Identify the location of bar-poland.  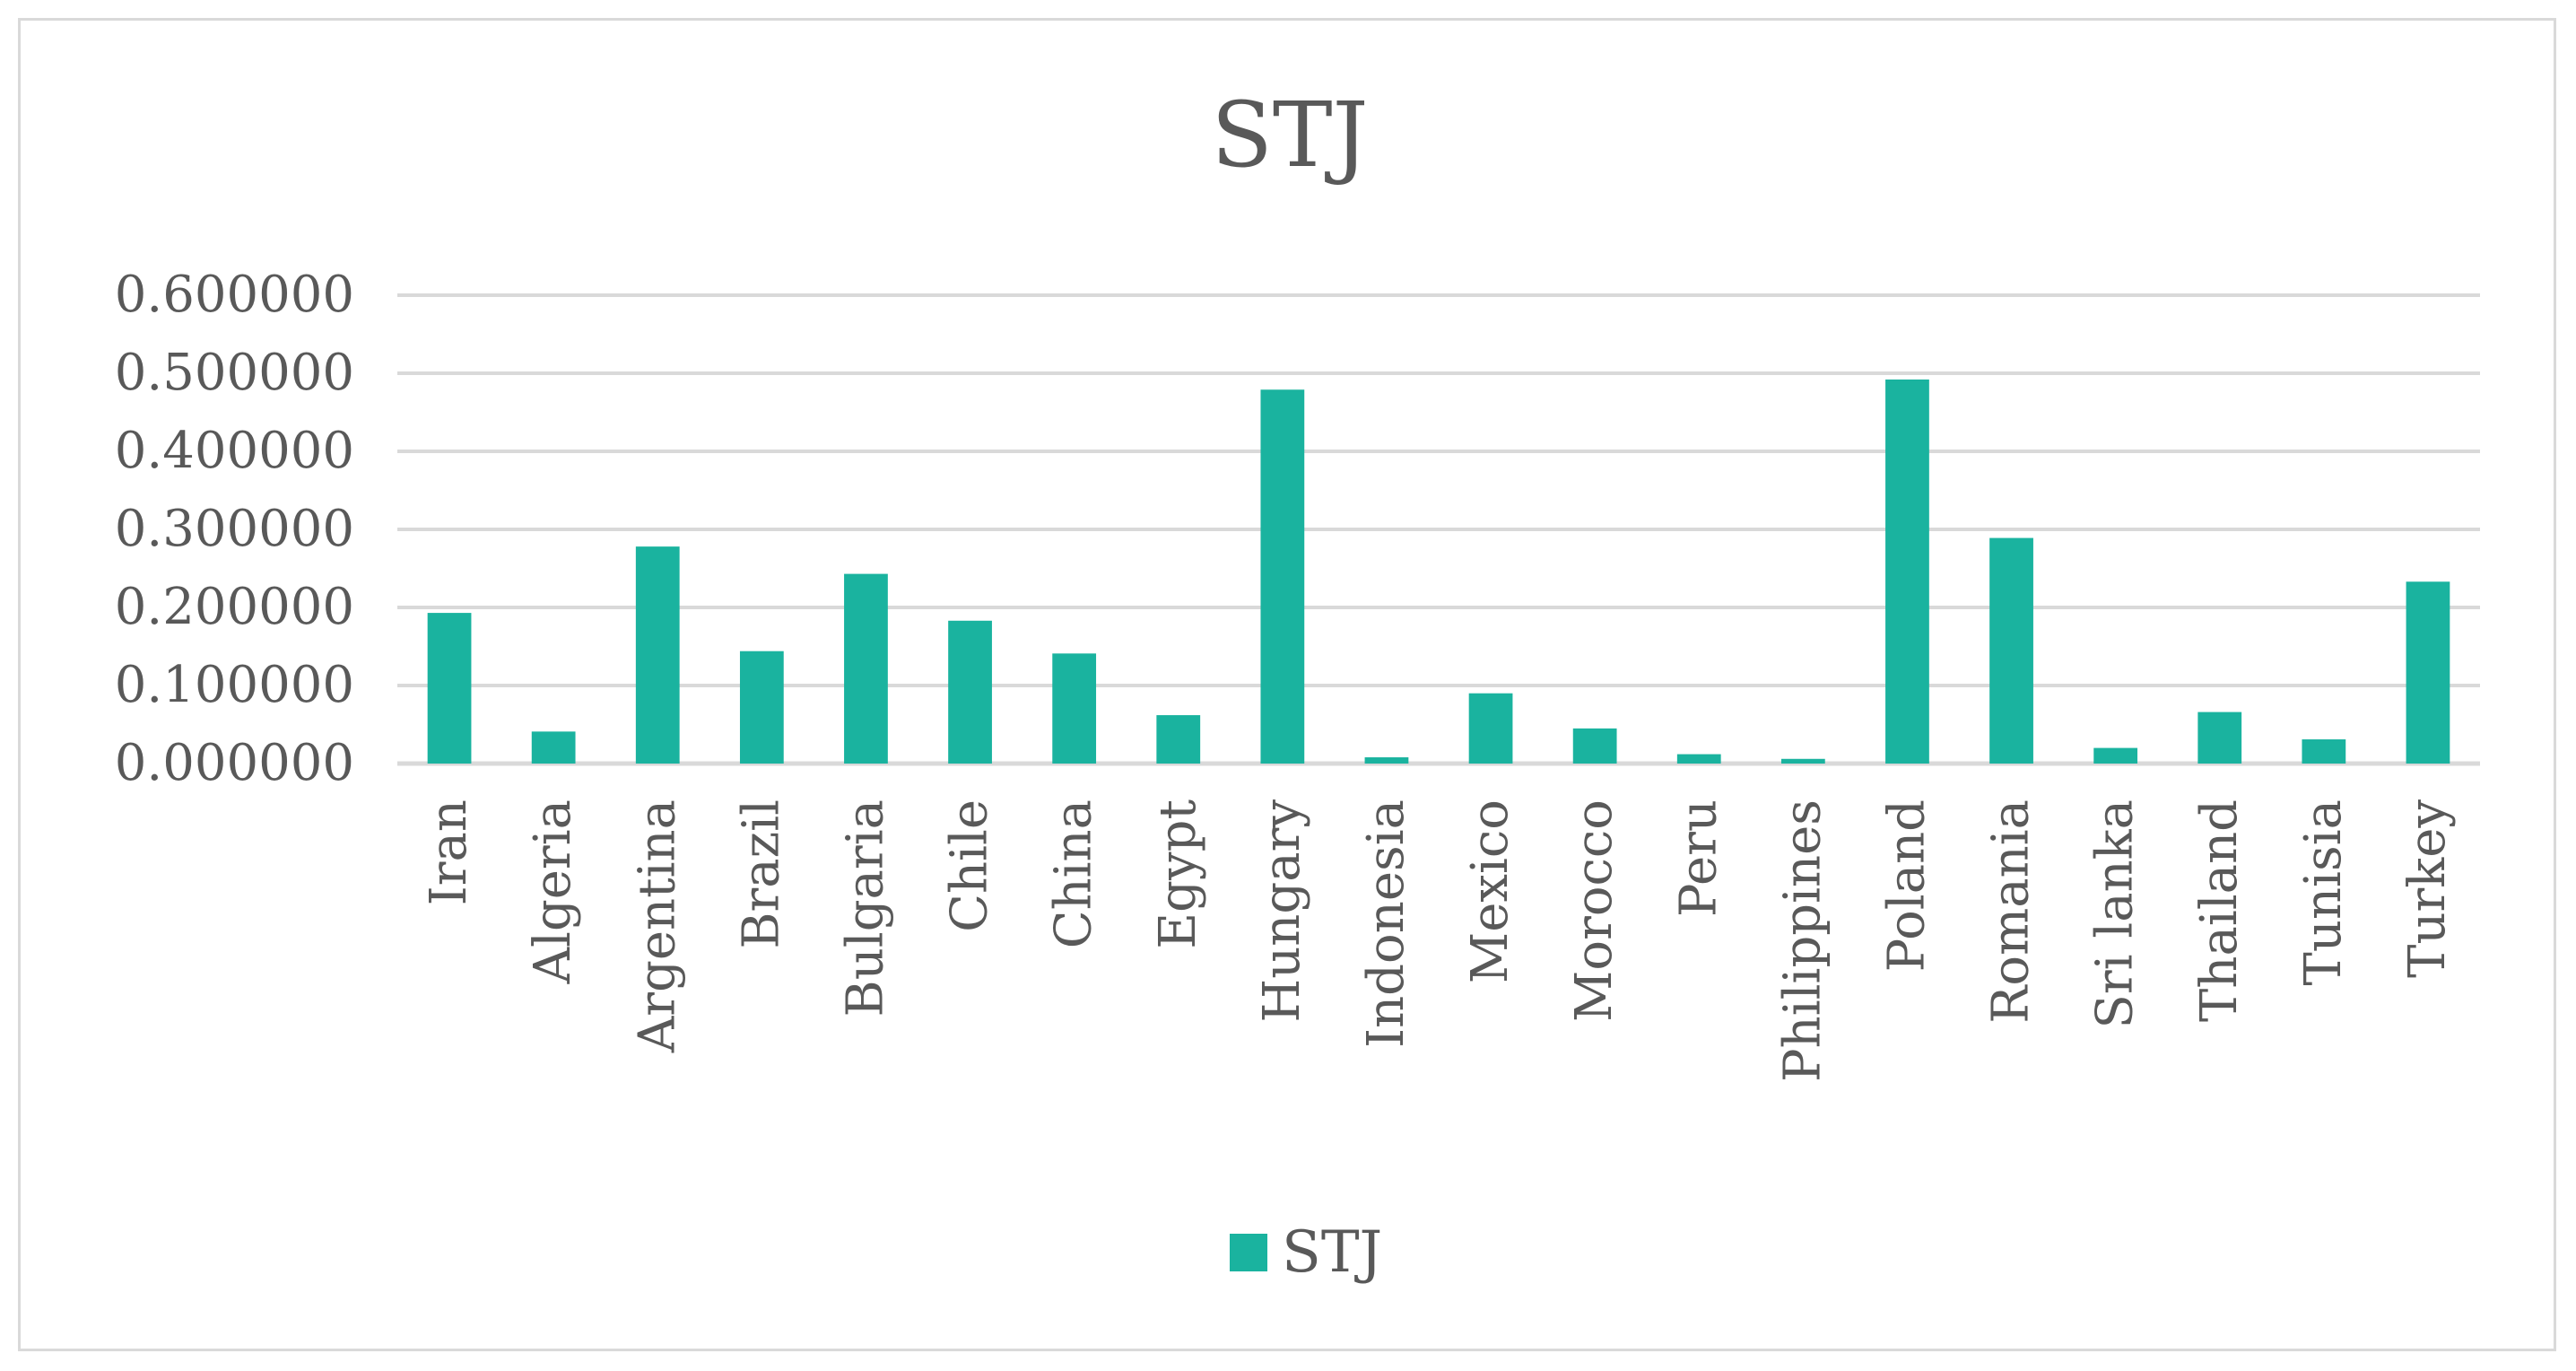
(1907, 571).